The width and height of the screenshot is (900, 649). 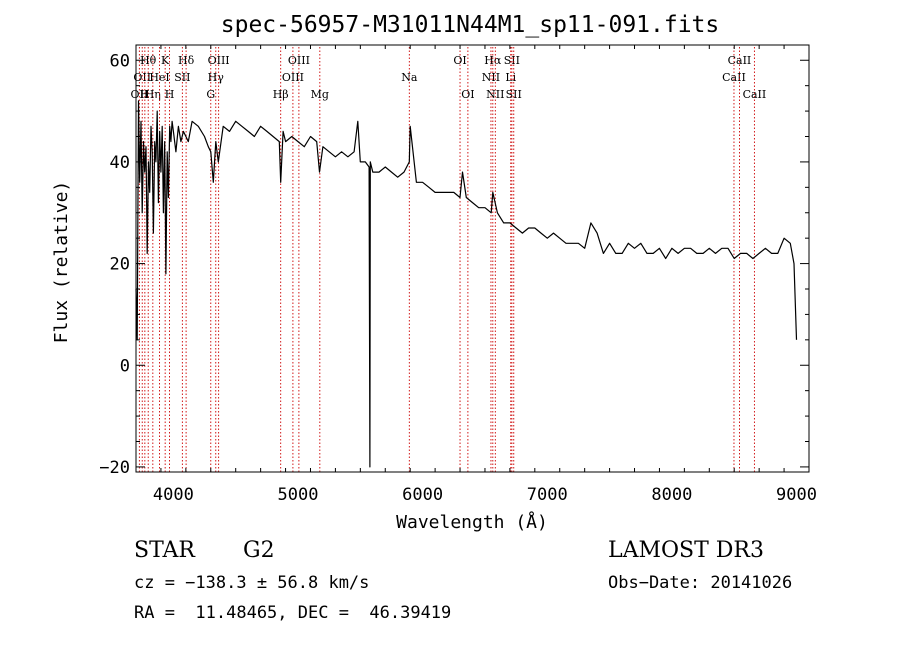 What do you see at coordinates (165, 60) in the screenshot?
I see `marker-label: K` at bounding box center [165, 60].